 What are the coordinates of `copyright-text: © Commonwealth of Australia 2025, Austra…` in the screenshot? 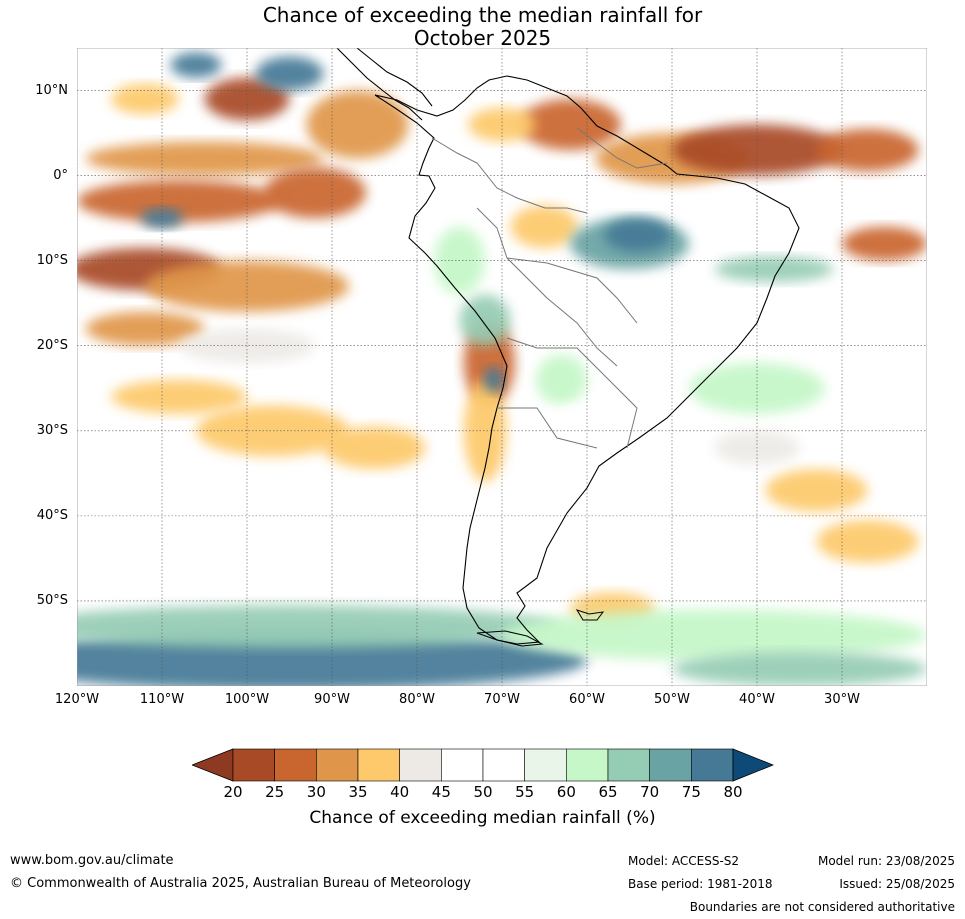 It's located at (240, 883).